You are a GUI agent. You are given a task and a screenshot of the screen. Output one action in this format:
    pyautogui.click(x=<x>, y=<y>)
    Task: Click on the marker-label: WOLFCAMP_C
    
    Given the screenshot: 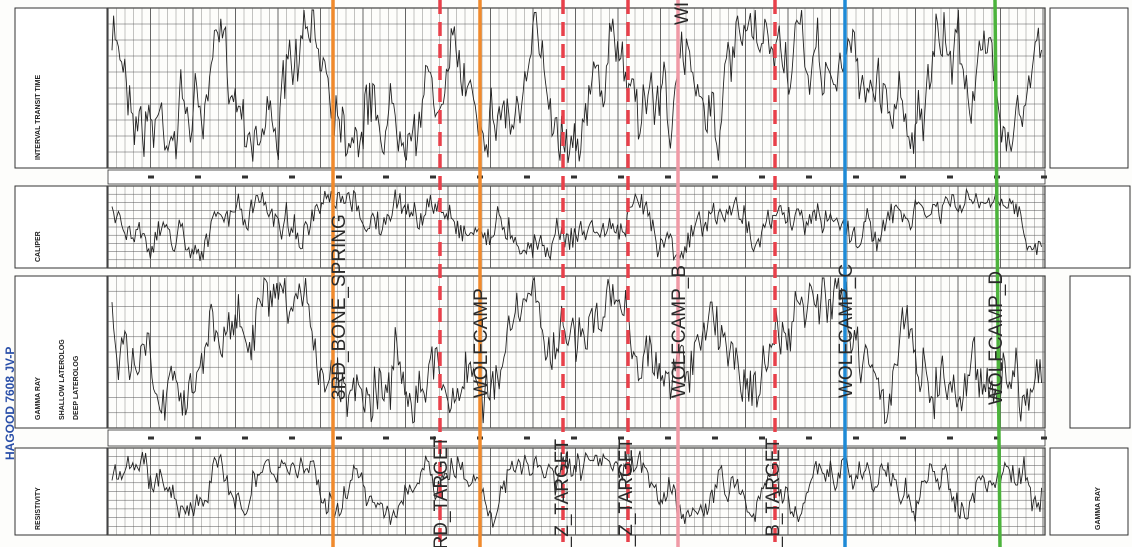 What is the action you would take?
    pyautogui.click(x=846, y=331)
    